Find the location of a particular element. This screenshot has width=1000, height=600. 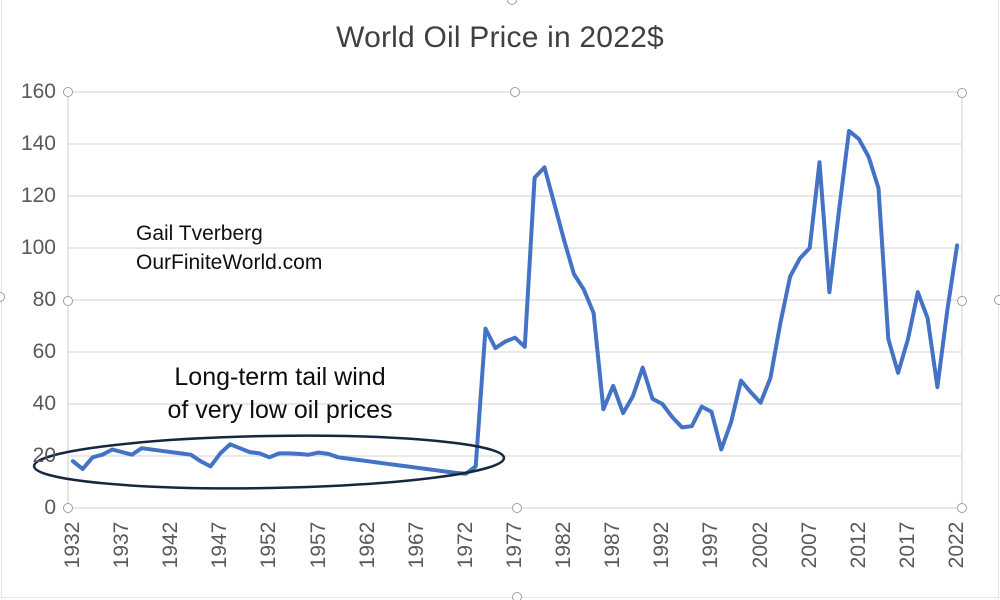

x-tick-label: 2017 is located at coordinates (907, 545).